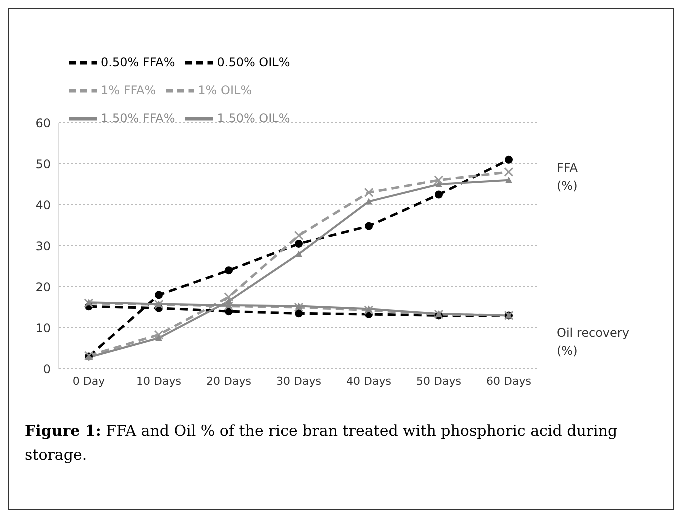 The height and width of the screenshot is (518, 683). What do you see at coordinates (225, 90) in the screenshot?
I see `legend-label: 1% OIL%` at bounding box center [225, 90].